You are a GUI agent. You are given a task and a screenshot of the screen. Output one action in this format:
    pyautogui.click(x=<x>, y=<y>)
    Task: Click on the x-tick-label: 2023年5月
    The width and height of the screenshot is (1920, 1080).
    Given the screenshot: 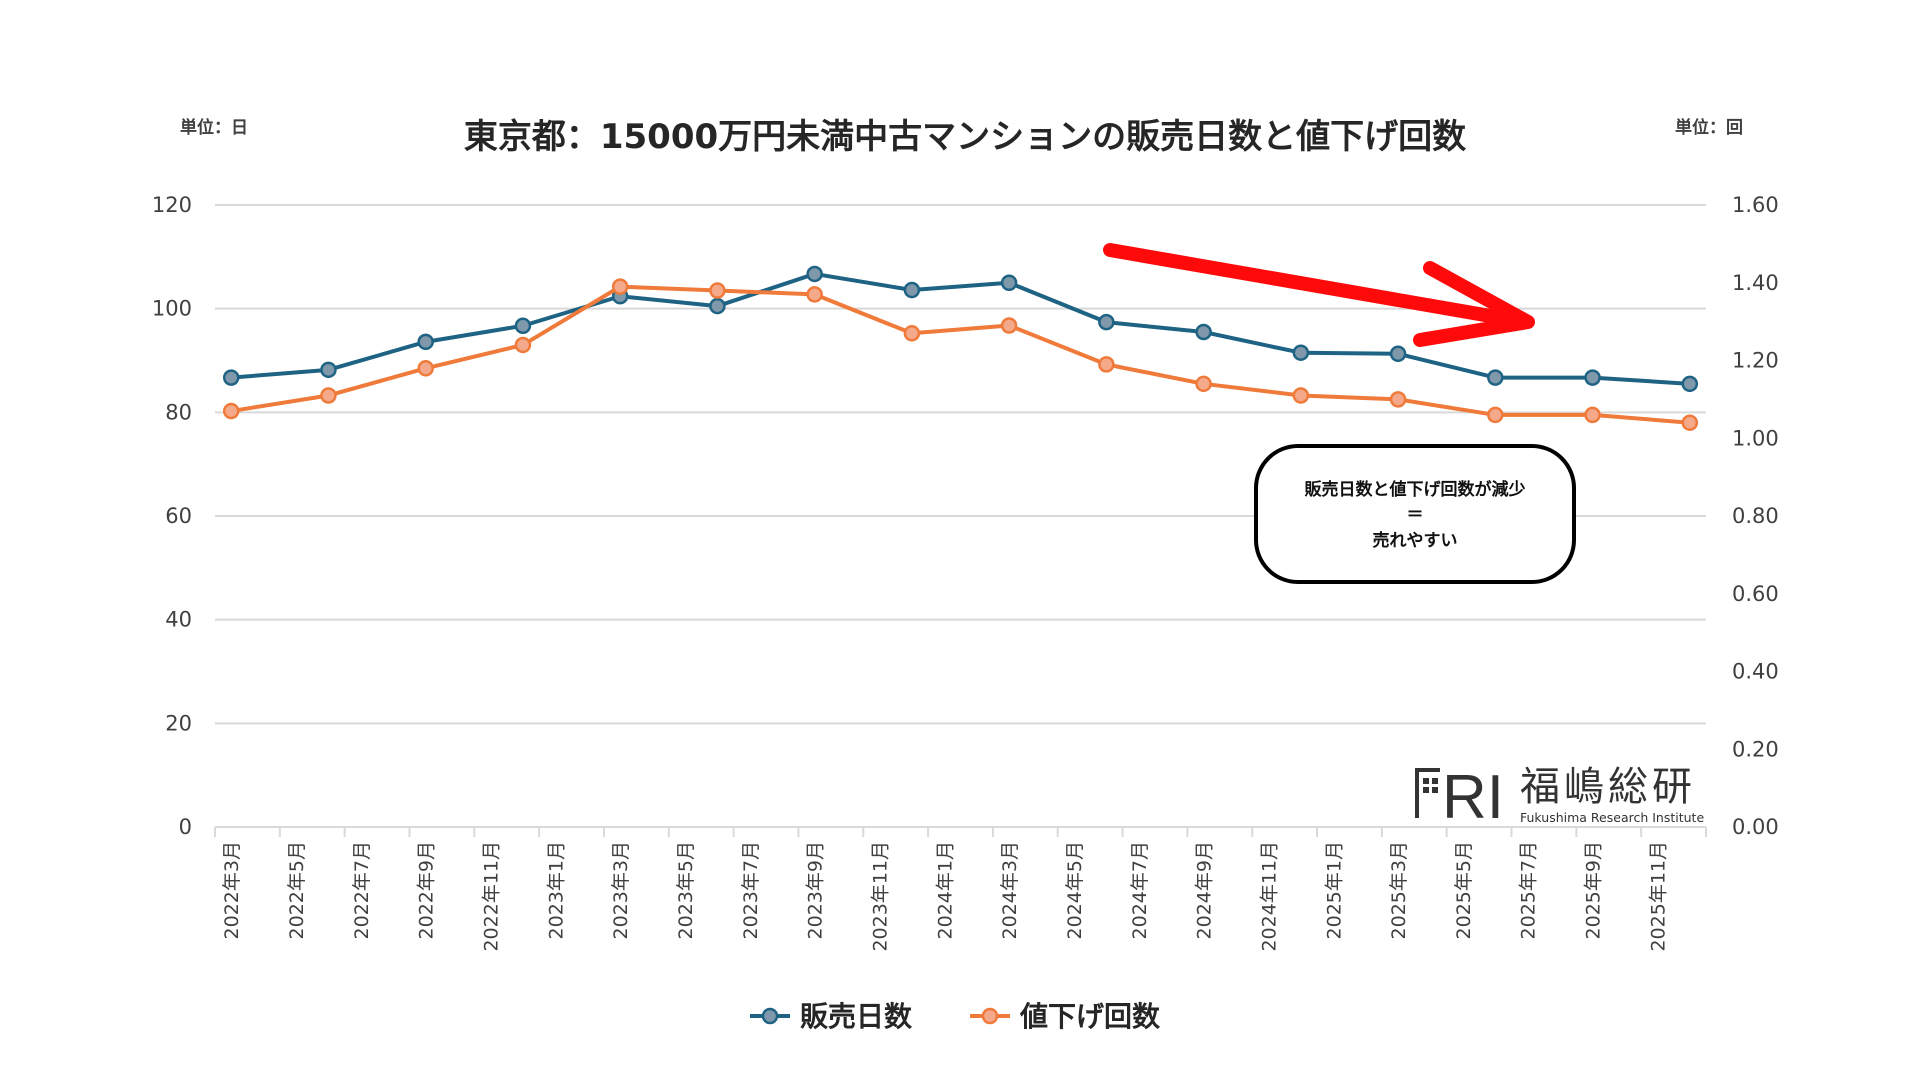 What is the action you would take?
    pyautogui.click(x=686, y=890)
    